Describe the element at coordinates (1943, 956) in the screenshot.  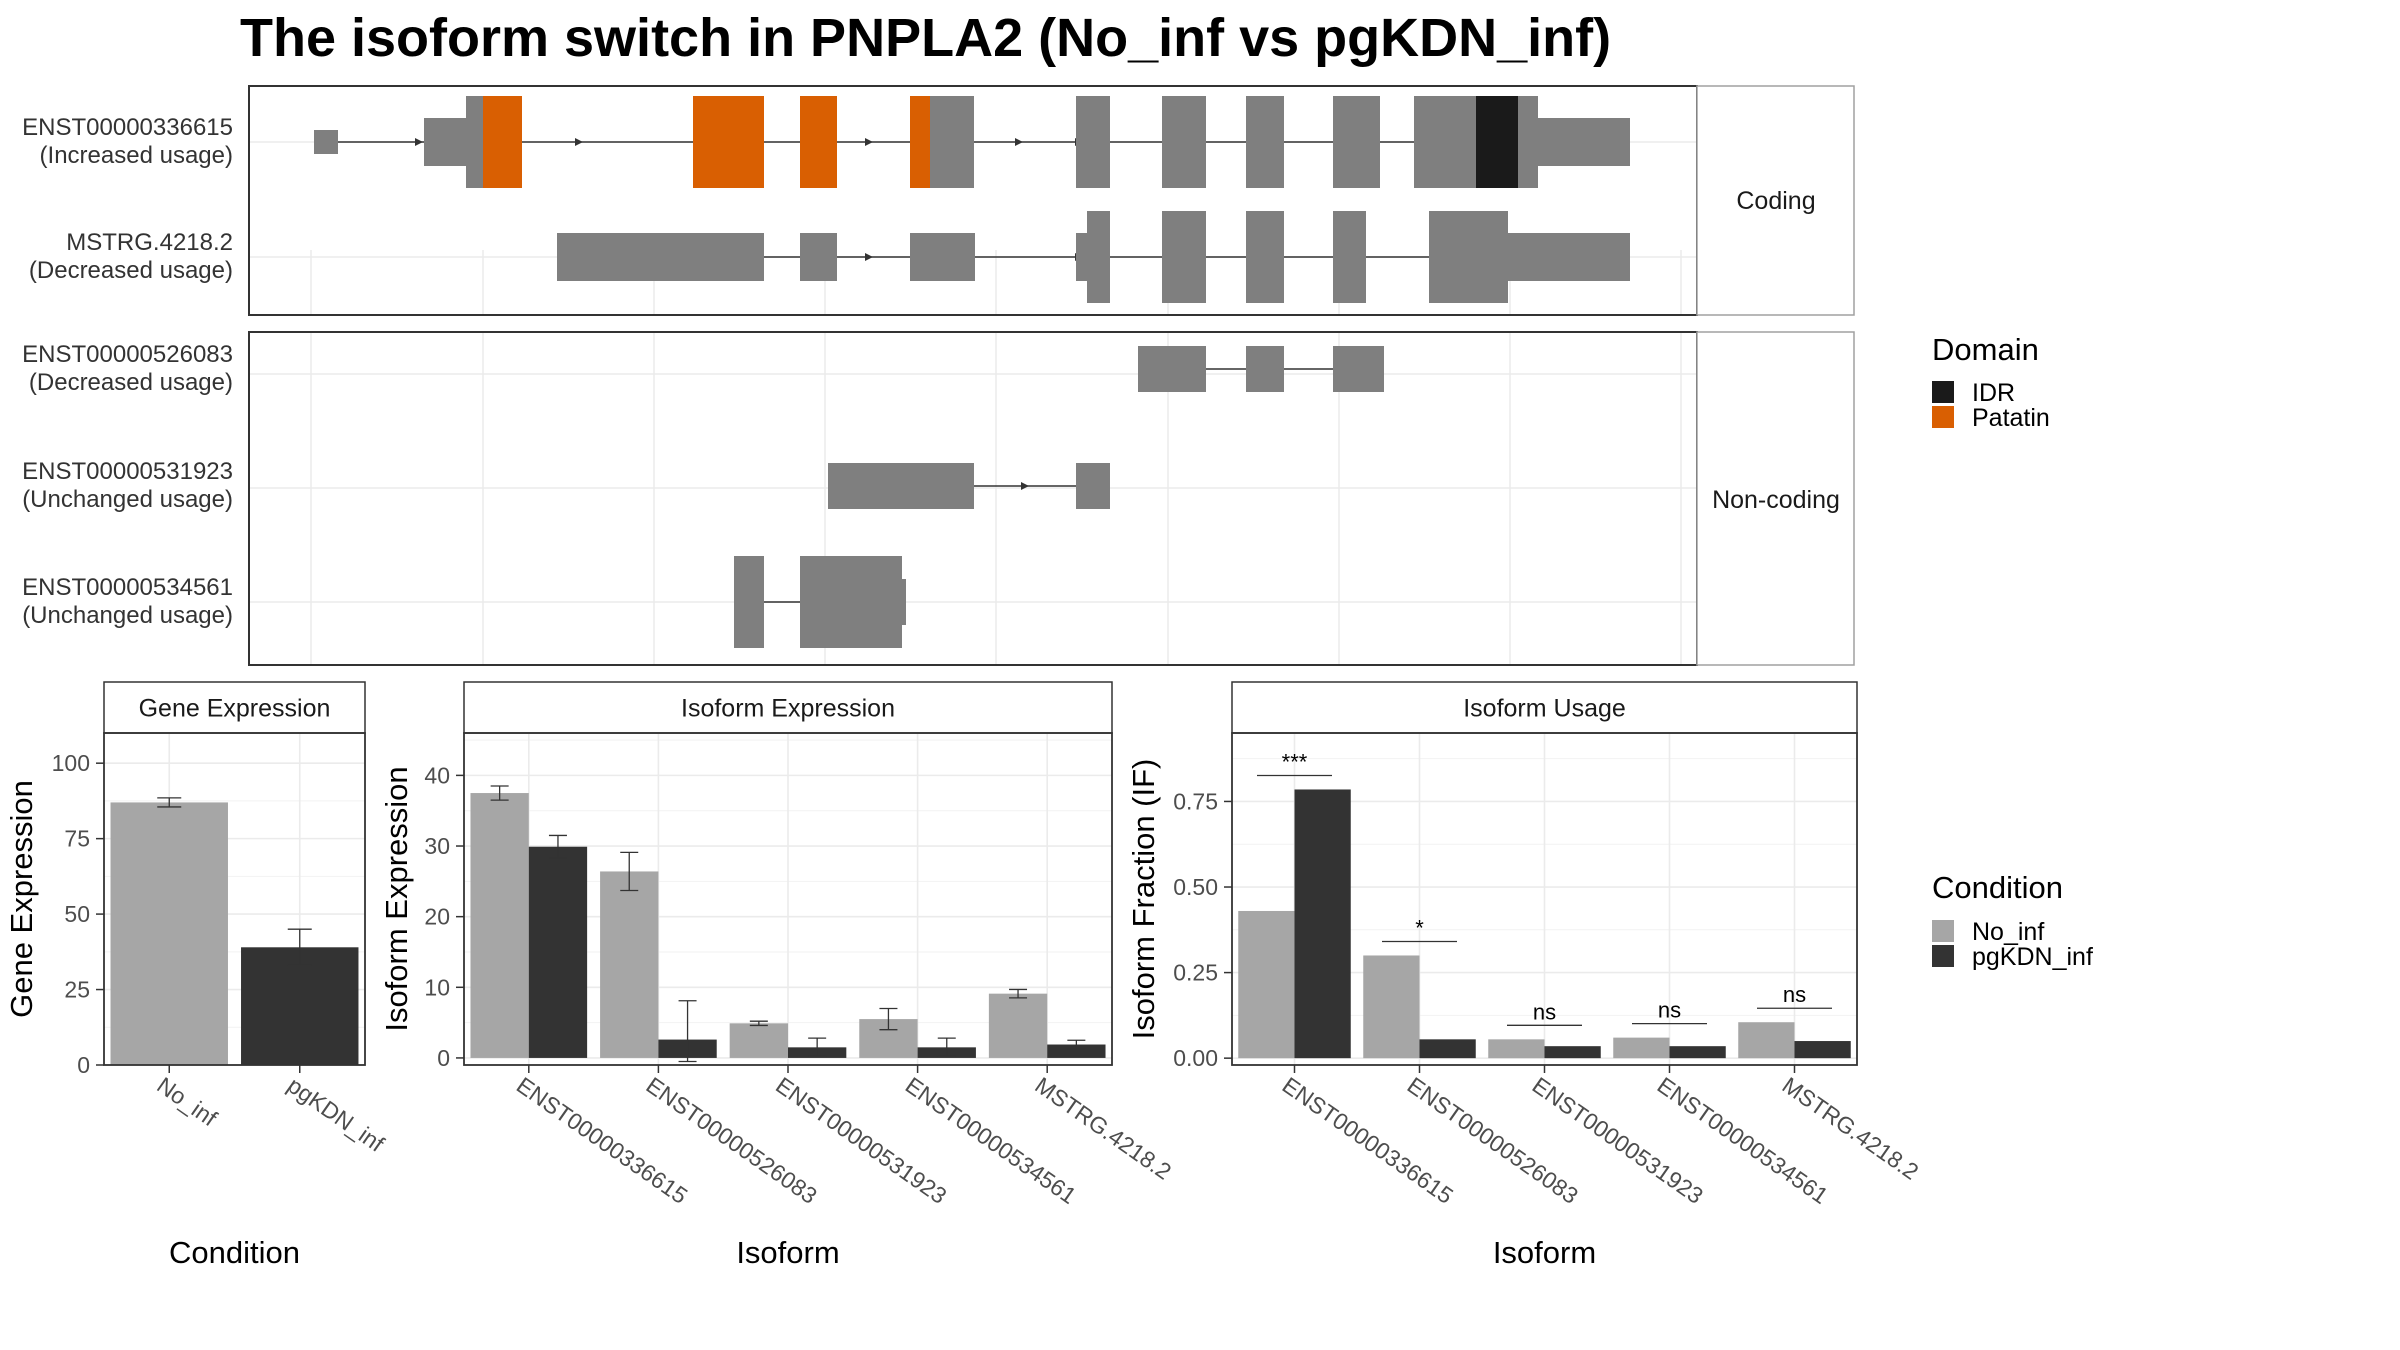
I see `legend-key-pgkdn-inf` at that location.